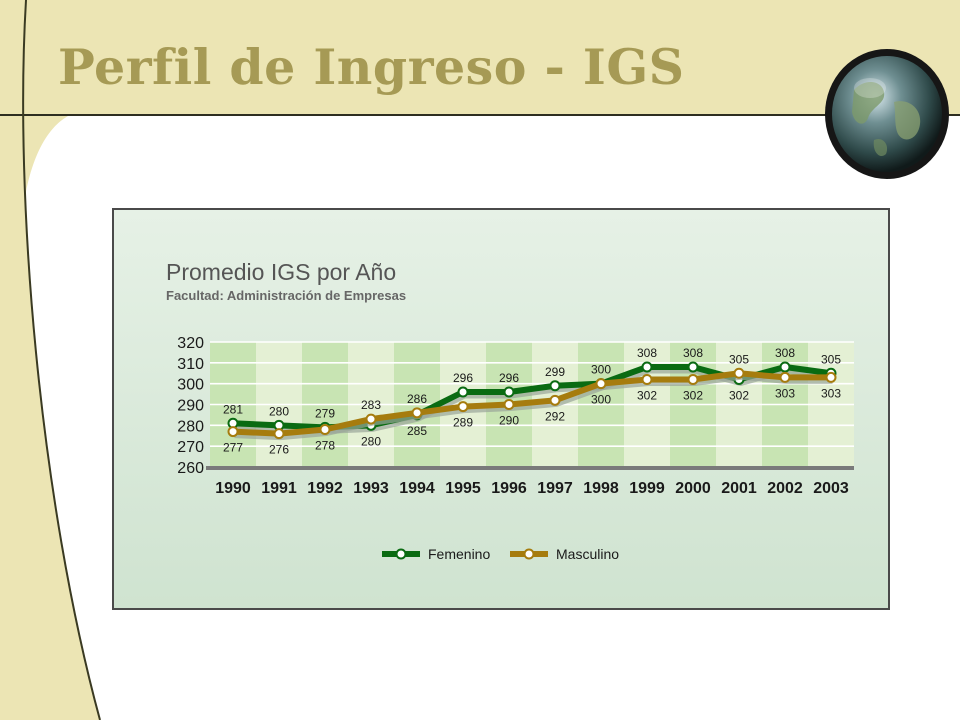 The height and width of the screenshot is (720, 960). Describe the element at coordinates (286, 295) in the screenshot. I see `chart-subtitle: Facultad: Administración de Empresas` at that location.